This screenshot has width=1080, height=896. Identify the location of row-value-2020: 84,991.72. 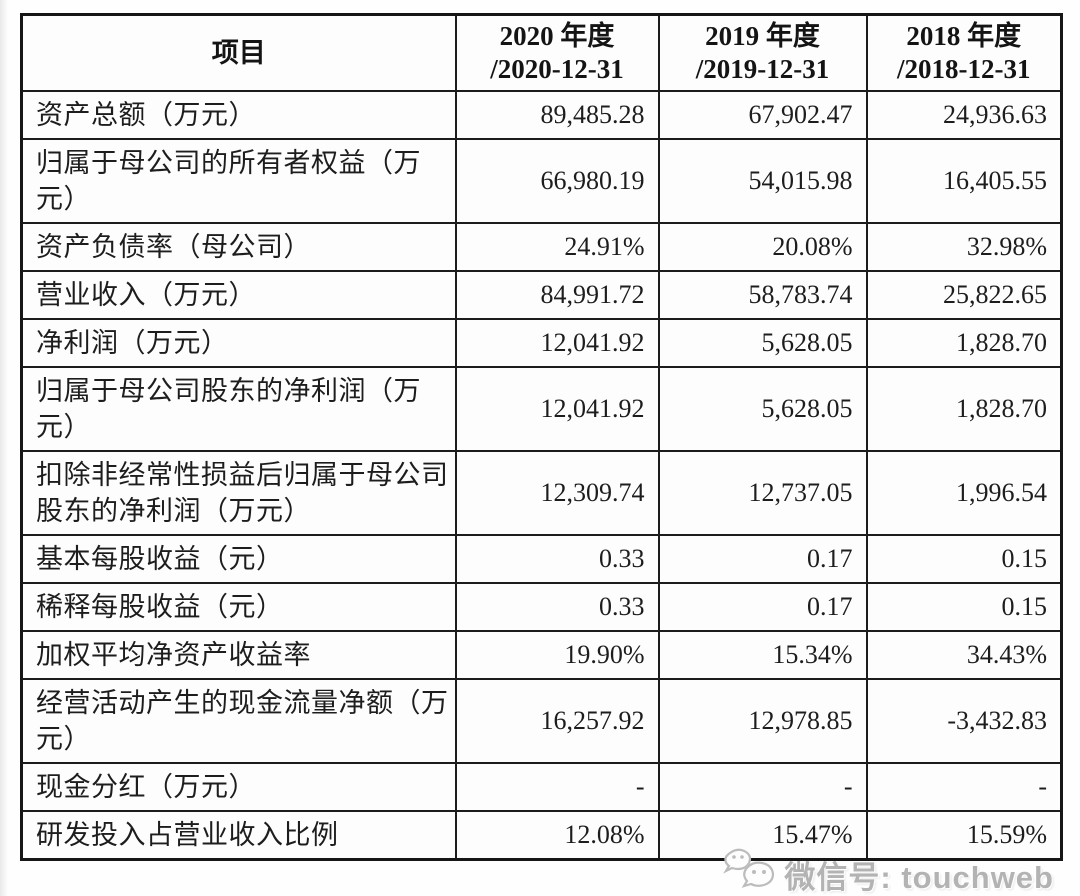
(557, 295).